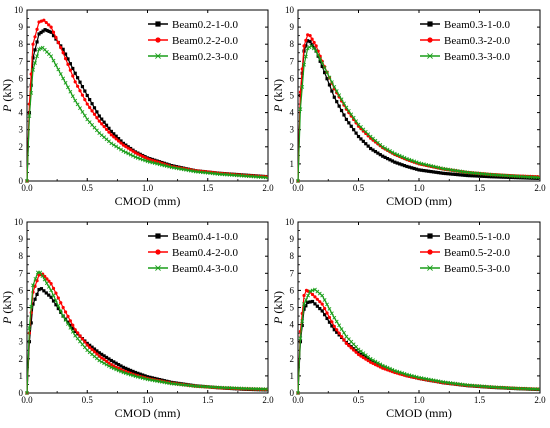 The height and width of the screenshot is (428, 550). I want to click on series-line, so click(419, 113).